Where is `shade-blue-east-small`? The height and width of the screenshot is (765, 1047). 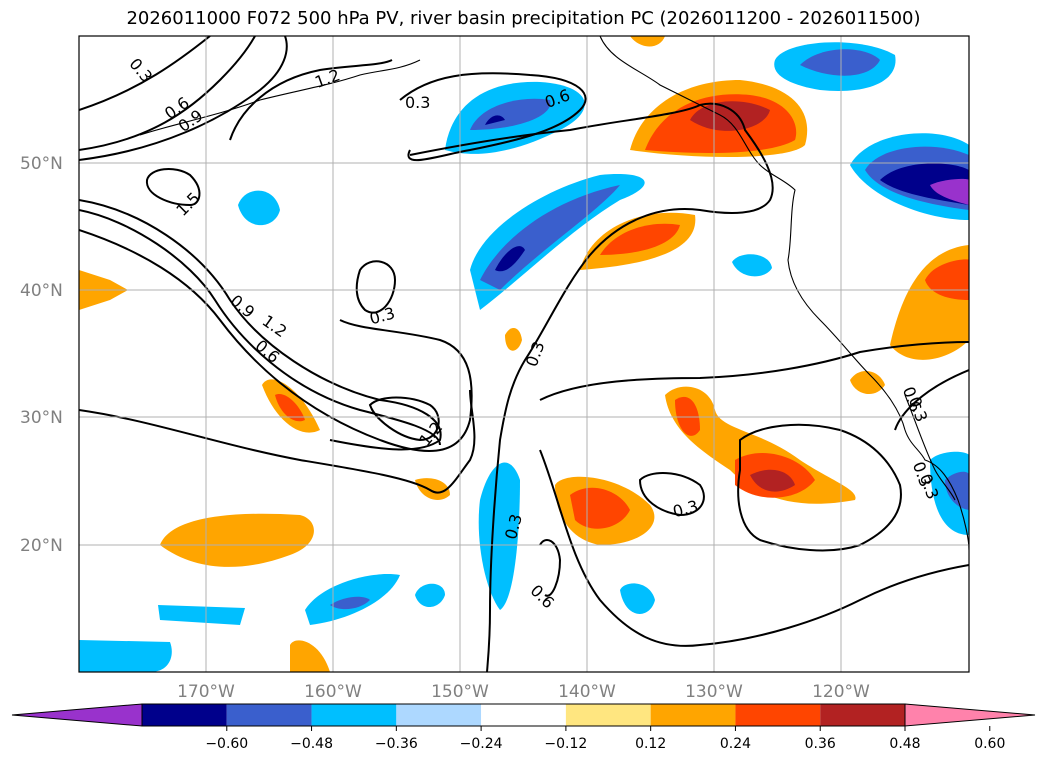
shade-blue-east-small is located at coordinates (752, 265).